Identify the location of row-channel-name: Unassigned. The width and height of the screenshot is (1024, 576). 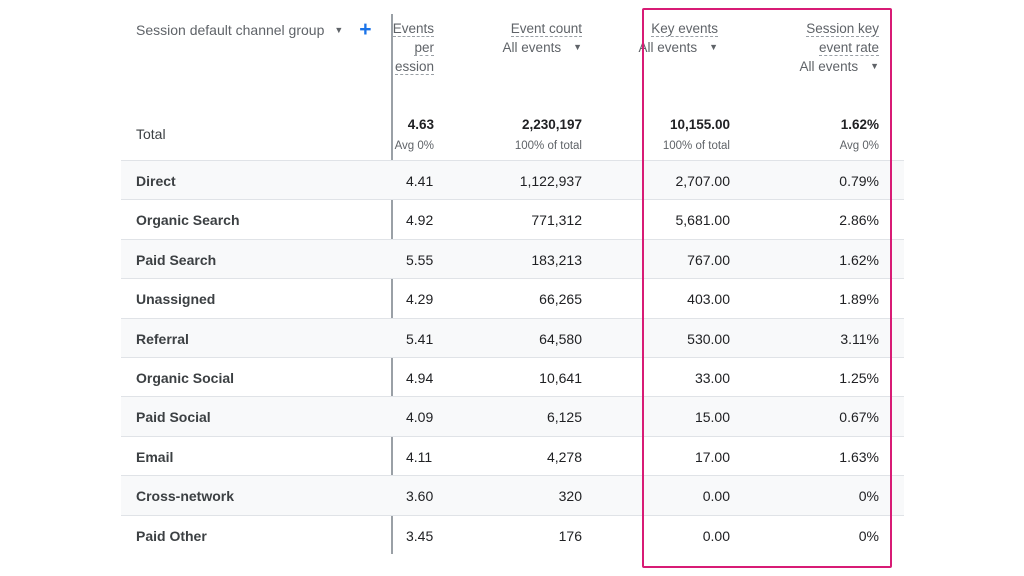
(176, 299).